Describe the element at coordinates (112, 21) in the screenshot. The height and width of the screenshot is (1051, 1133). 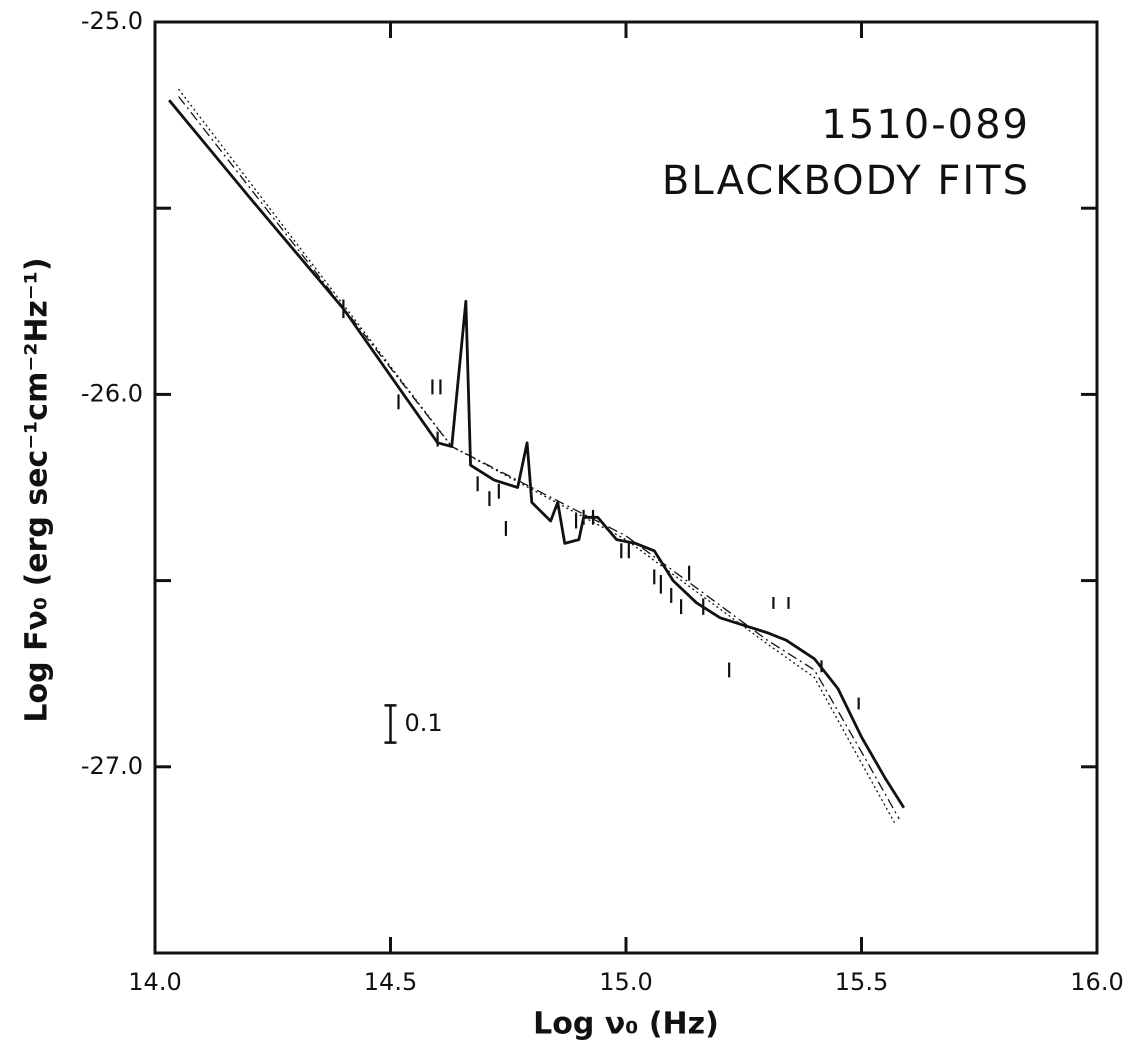
I see `y-tick-label: -25.0` at that location.